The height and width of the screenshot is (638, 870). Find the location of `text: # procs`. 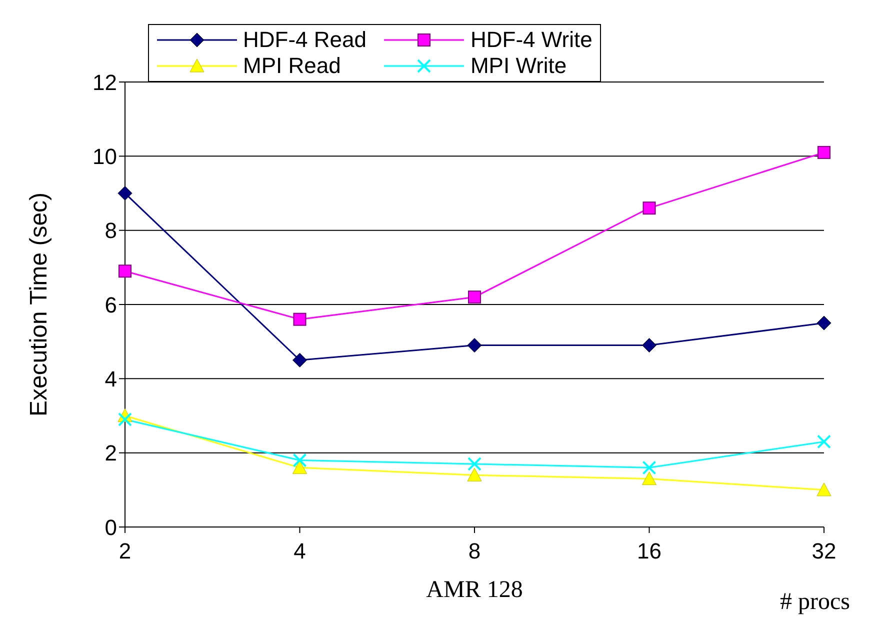

text: # procs is located at coordinates (815, 602).